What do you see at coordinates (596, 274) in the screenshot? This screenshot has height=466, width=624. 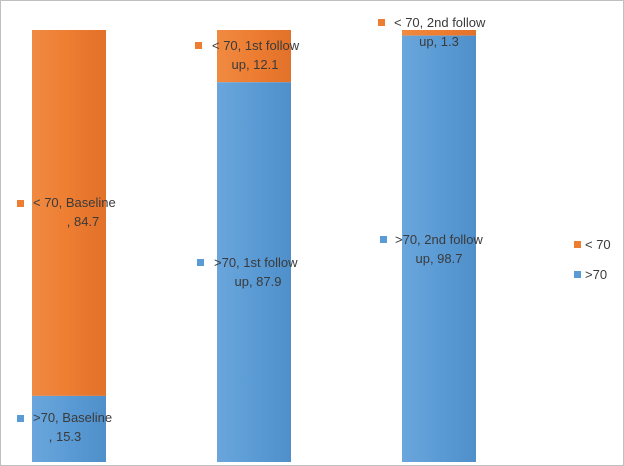 I see `legend-label-1: >70` at bounding box center [596, 274].